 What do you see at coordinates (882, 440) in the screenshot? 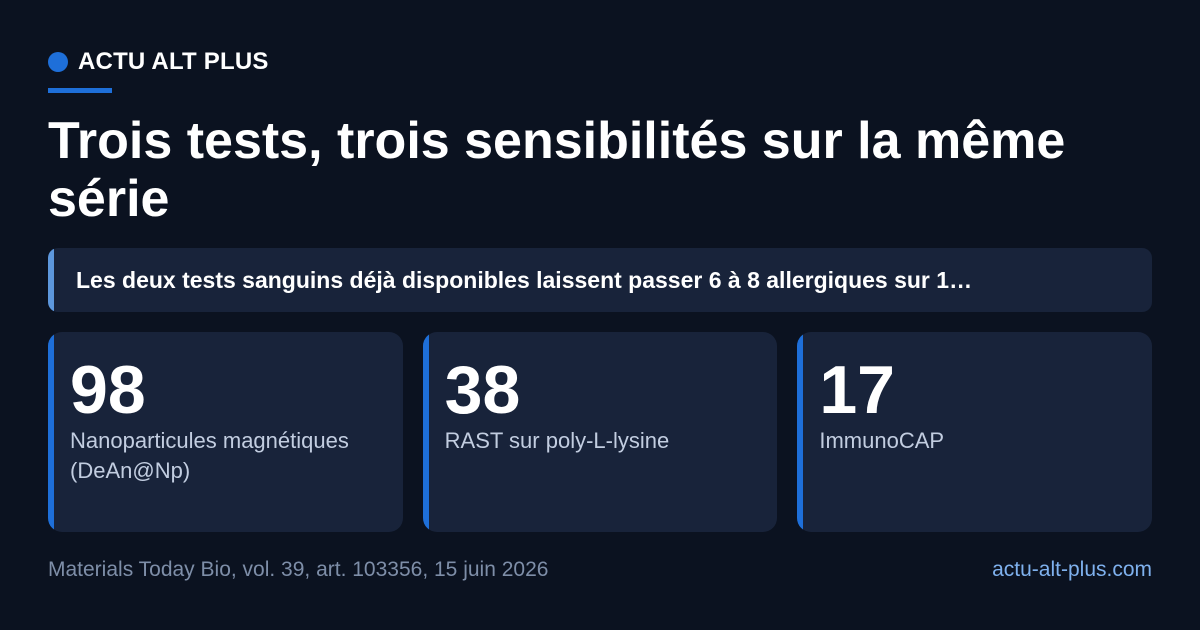
I see `stat-label: ImmunoCAP` at bounding box center [882, 440].